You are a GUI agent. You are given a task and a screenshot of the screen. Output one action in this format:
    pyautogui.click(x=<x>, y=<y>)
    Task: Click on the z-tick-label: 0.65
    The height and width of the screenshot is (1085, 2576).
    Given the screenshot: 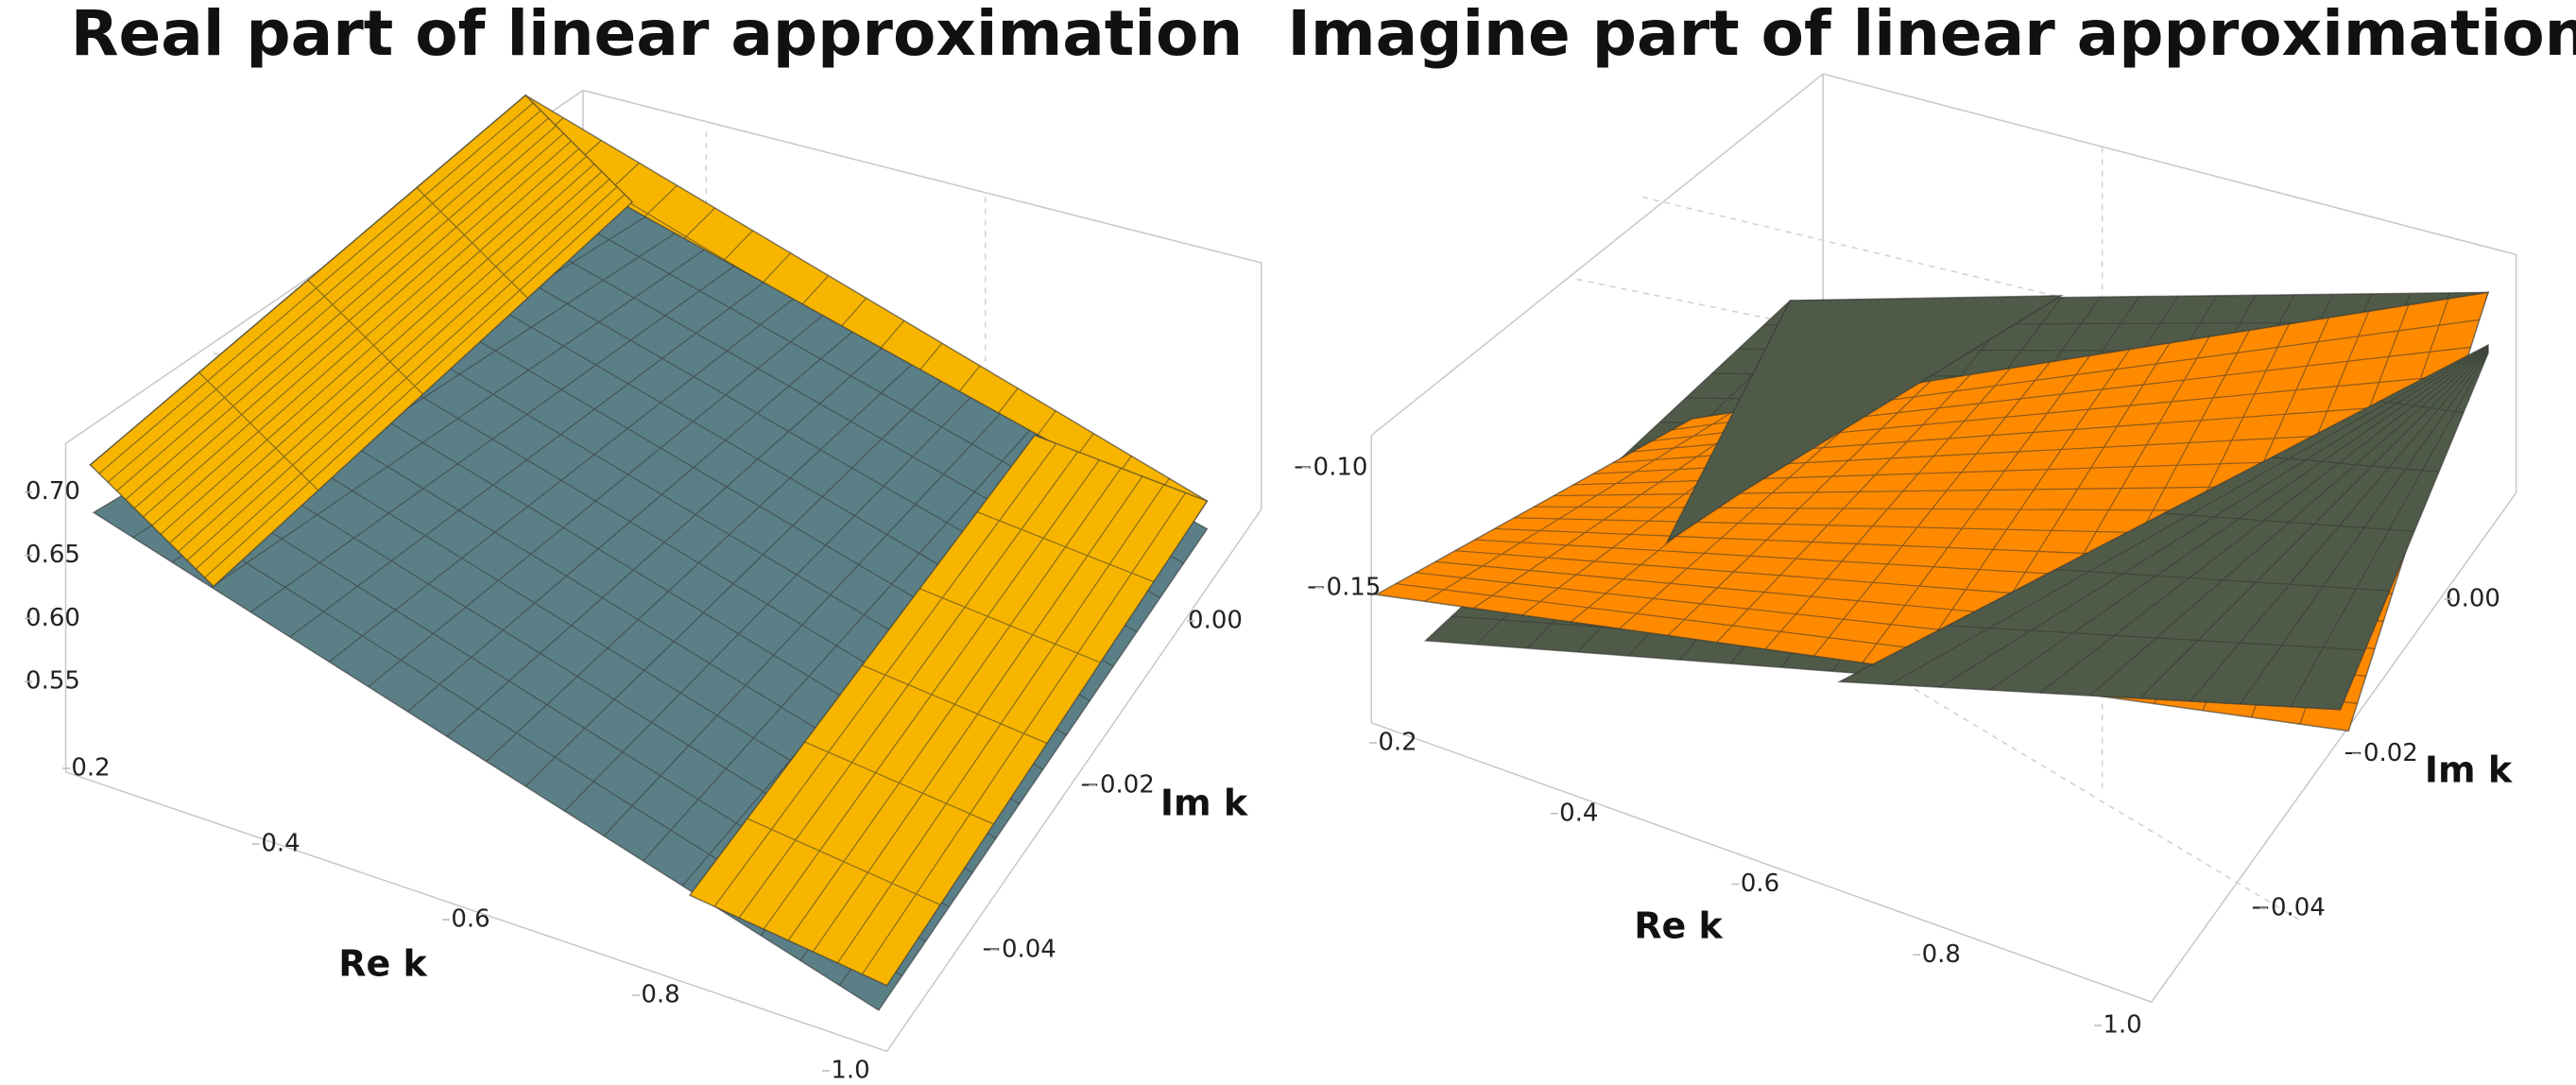 What is the action you would take?
    pyautogui.click(x=53, y=555)
    